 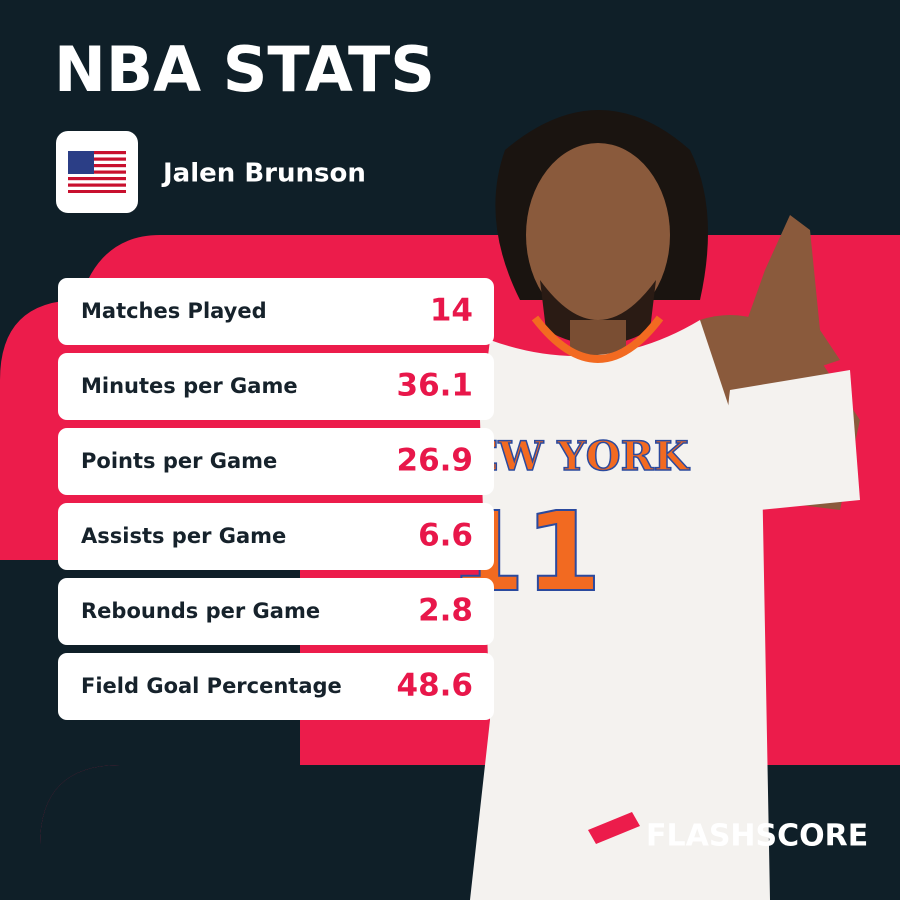 I want to click on flag-usa, so click(x=97, y=172).